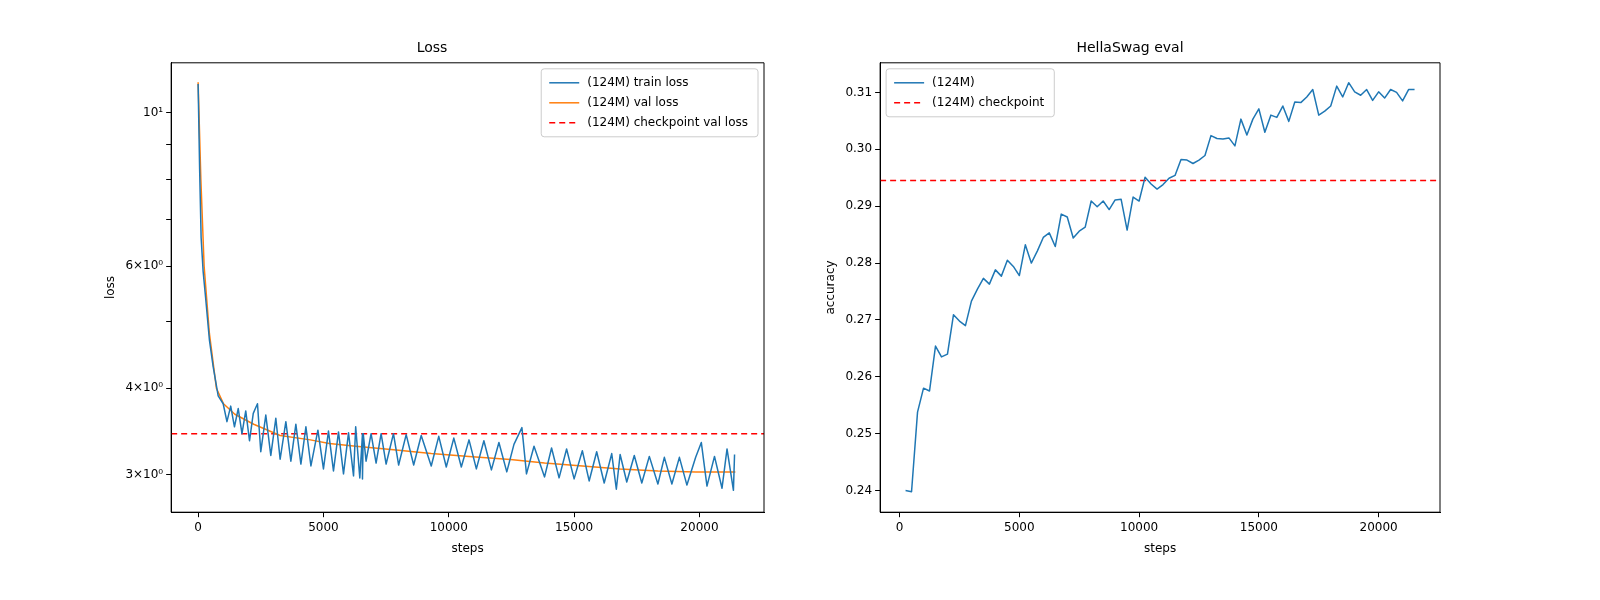 Image resolution: width=1600 pixels, height=600 pixels. I want to click on y-tick-label: 3×10⁰, so click(144, 474).